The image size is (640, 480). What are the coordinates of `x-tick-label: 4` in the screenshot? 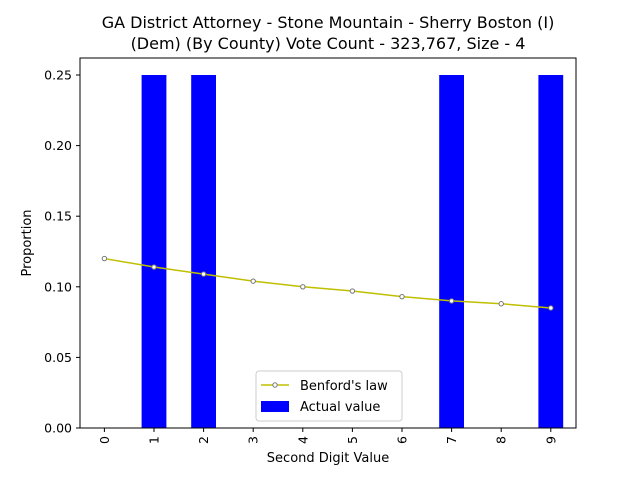 It's located at (302, 440).